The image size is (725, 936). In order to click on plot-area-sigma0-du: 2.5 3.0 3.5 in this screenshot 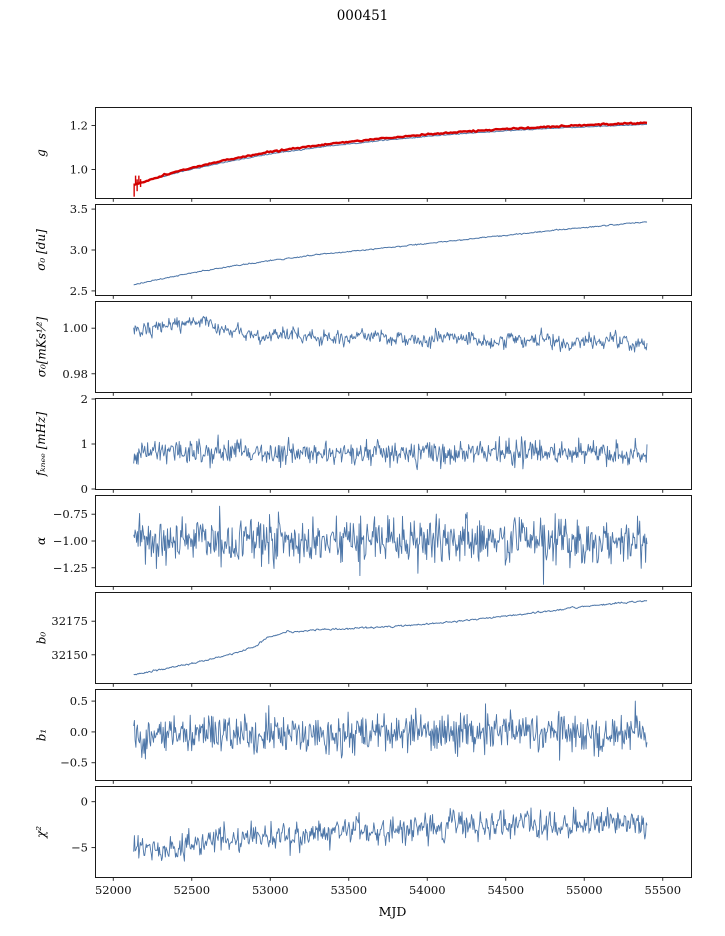, I will do `click(367, 250)`.